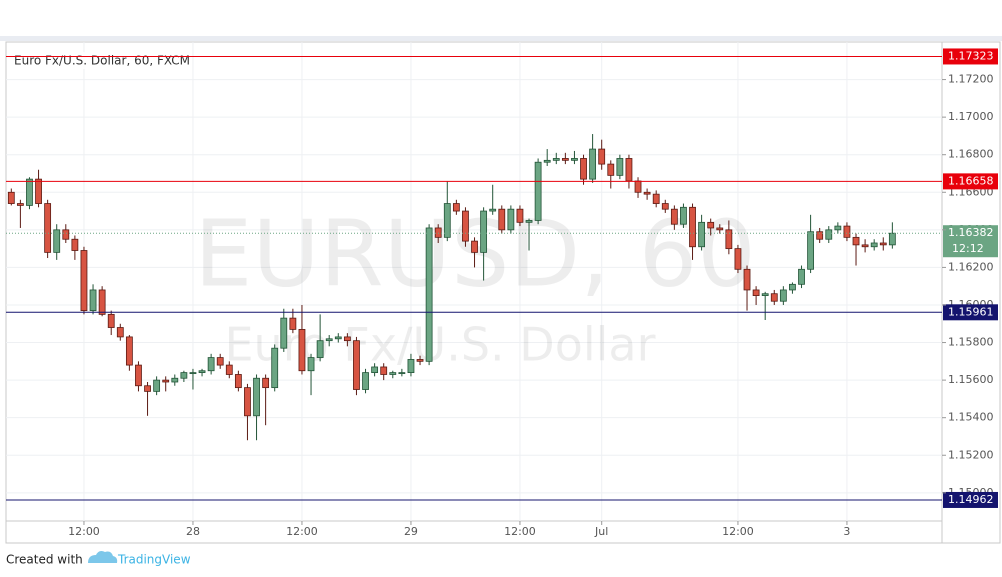 The width and height of the screenshot is (1002, 577). Describe the element at coordinates (474, 532) in the screenshot. I see `time-axis` at that location.